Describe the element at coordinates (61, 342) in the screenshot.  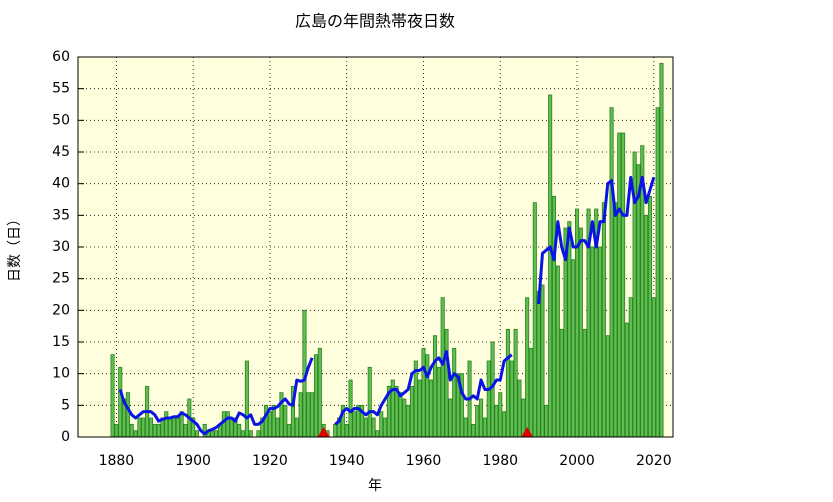
I see `y-tick-label: 15` at that location.